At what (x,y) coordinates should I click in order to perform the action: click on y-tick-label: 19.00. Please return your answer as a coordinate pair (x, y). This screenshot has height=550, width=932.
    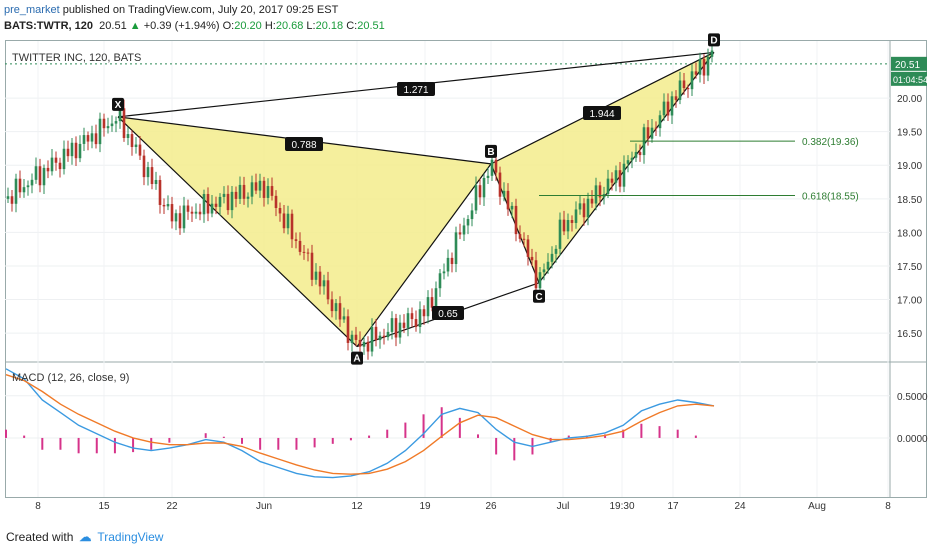
    Looking at the image, I should click on (909, 166).